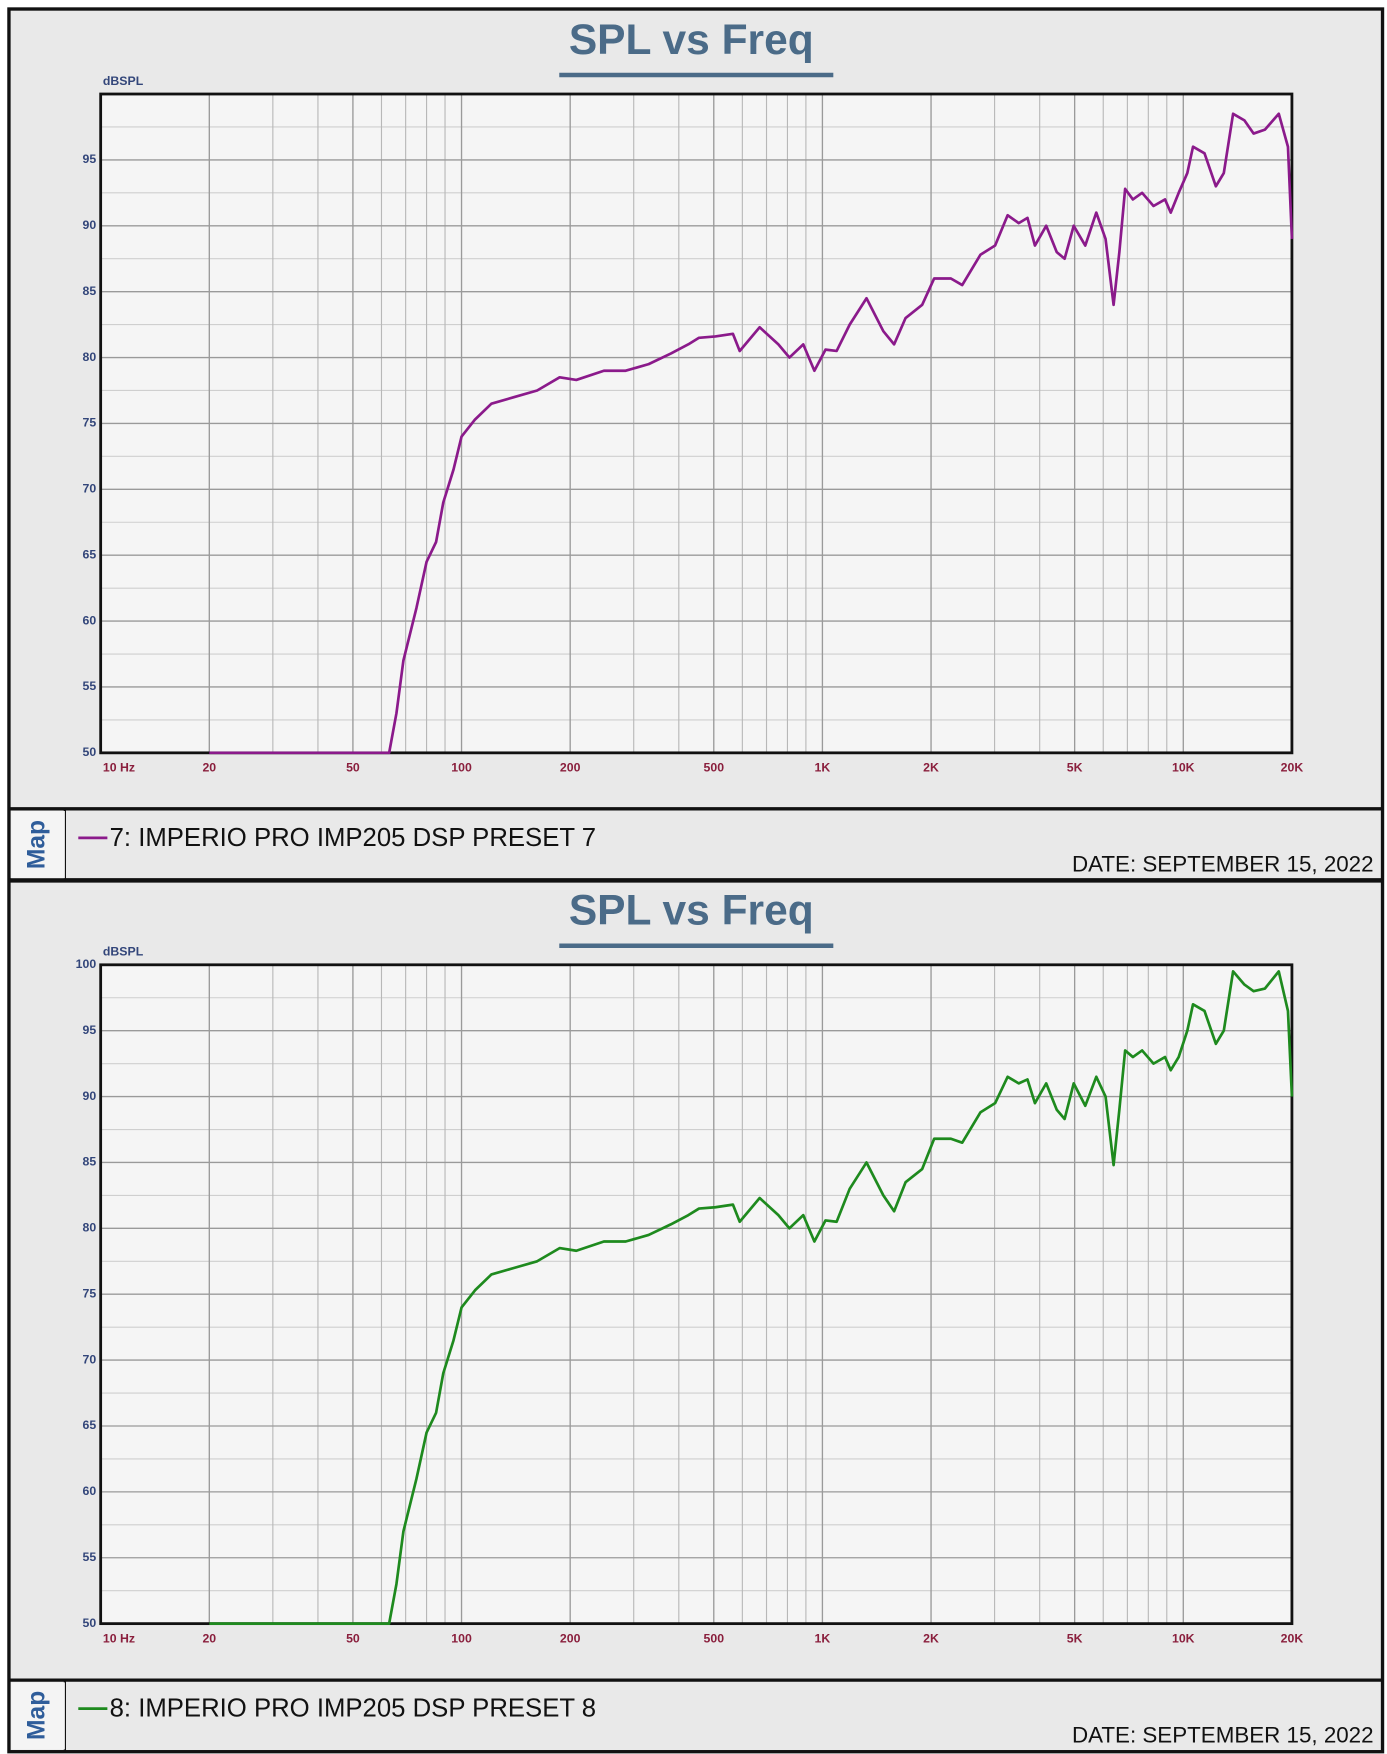  Describe the element at coordinates (353, 838) in the screenshot. I see `legend-label: 7: IMPERIO PRO IMP205 DSP PRESET 7` at that location.